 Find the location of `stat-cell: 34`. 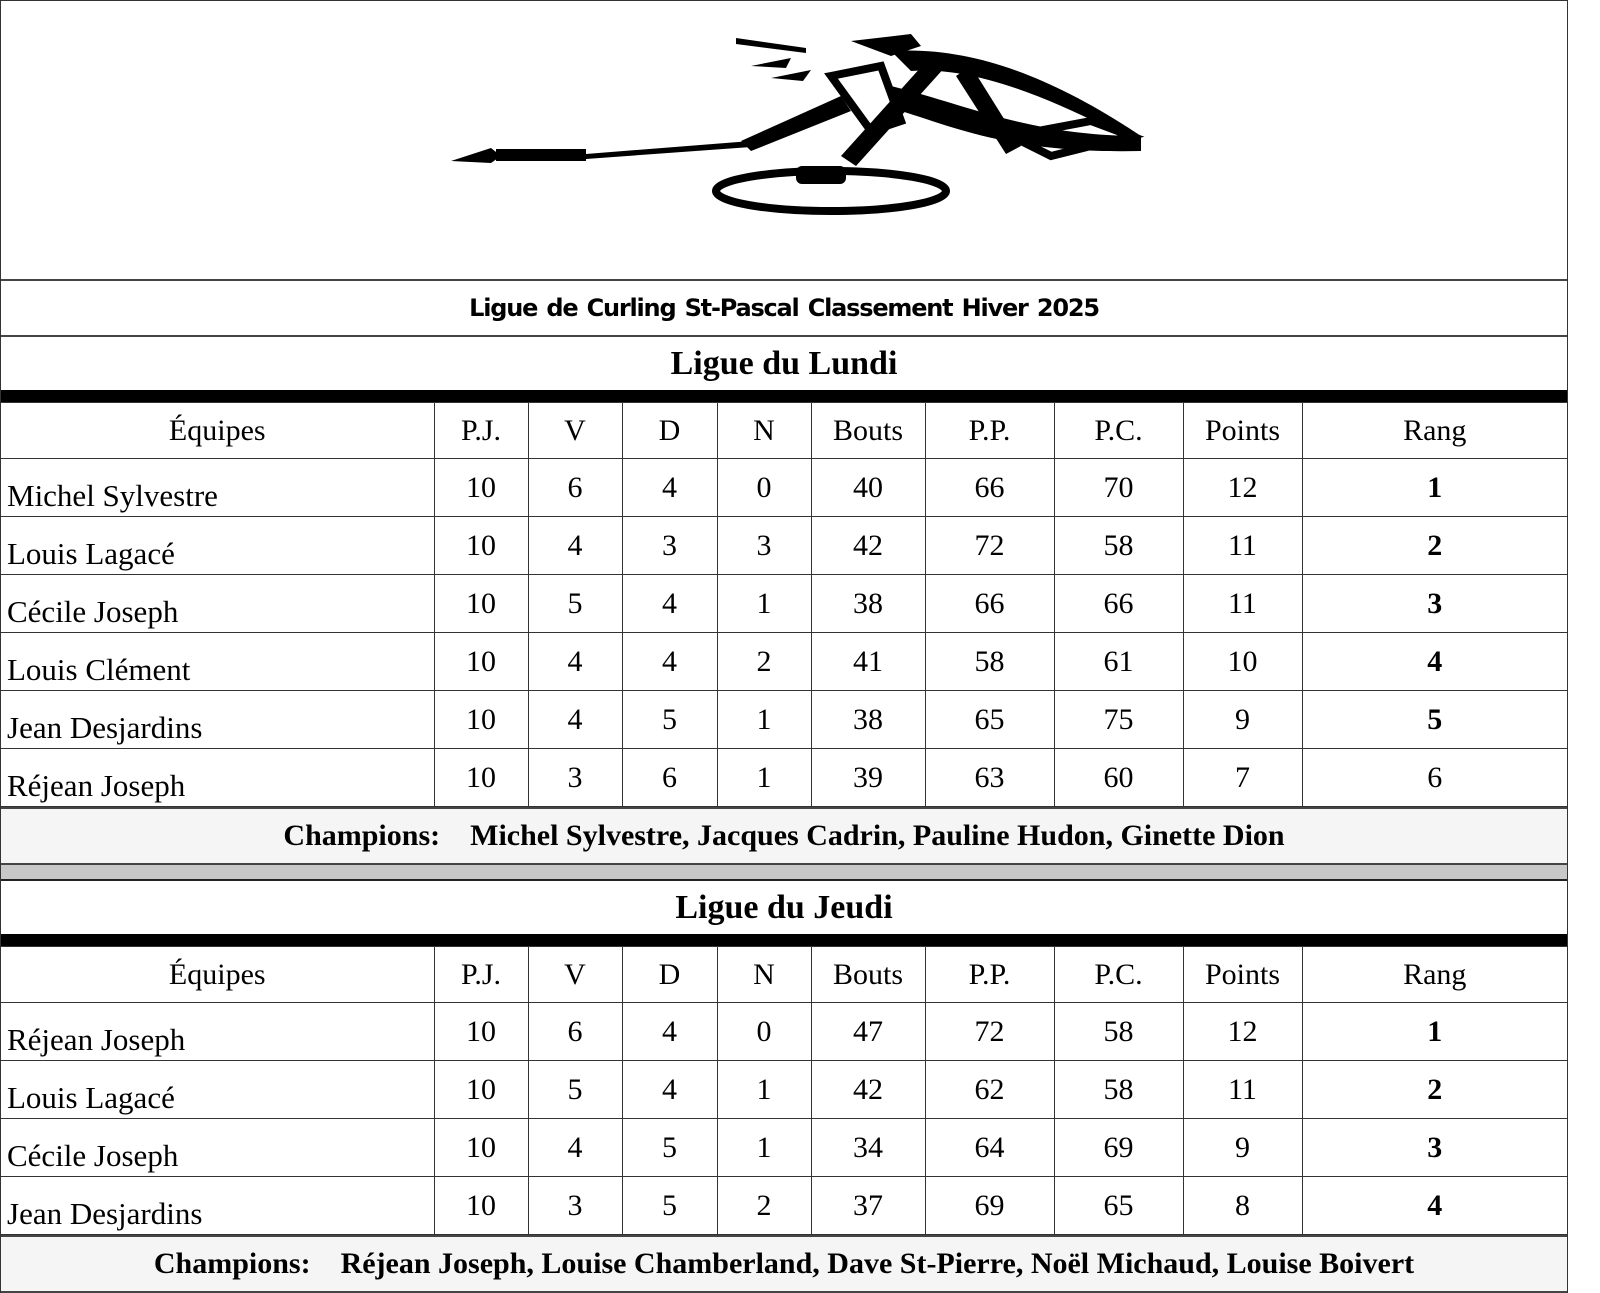

stat-cell: 34 is located at coordinates (868, 1147).